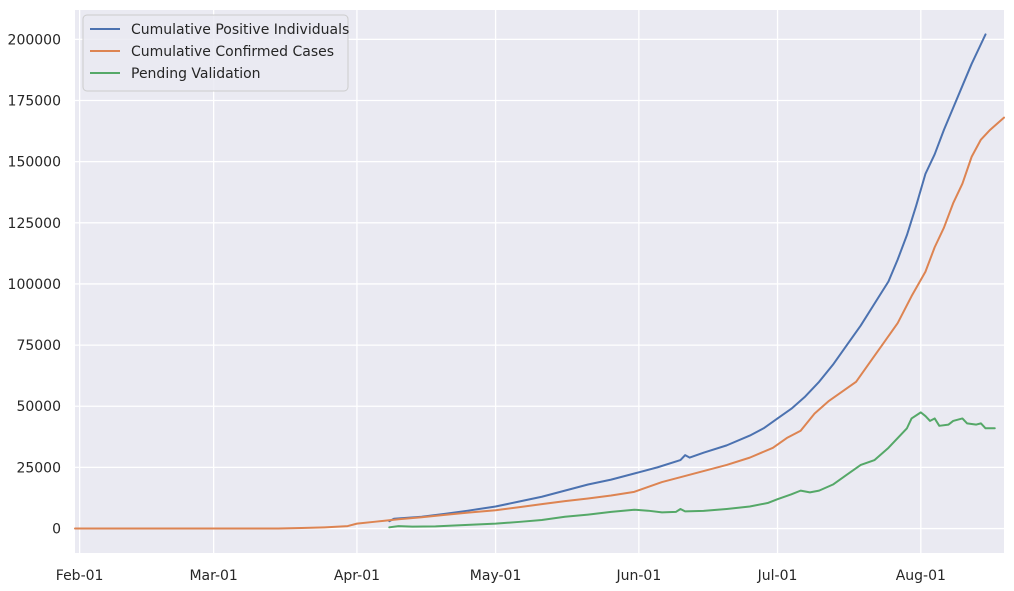 This screenshot has width=1014, height=591. I want to click on y-tick-label: 100000, so click(34, 285).